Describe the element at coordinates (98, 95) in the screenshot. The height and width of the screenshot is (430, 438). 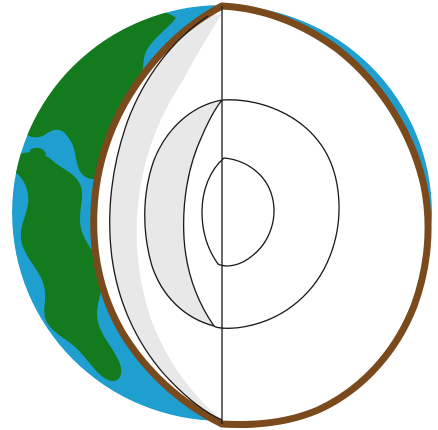
I see `land-mass-north` at that location.